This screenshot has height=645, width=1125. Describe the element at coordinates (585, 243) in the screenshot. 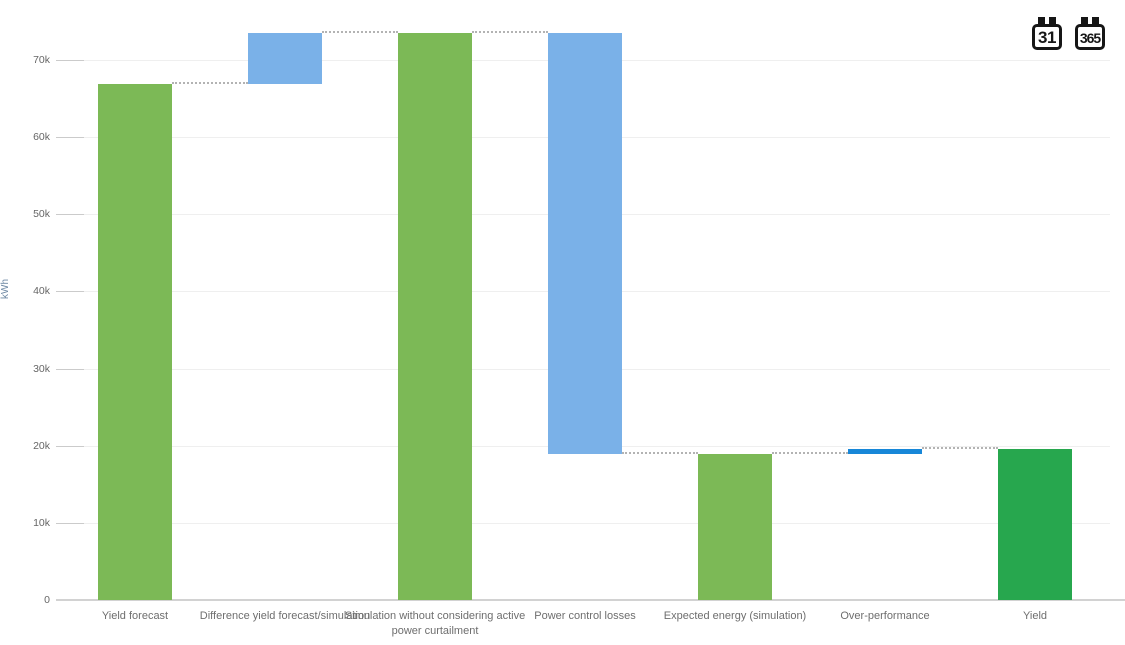

I see `bar-power-control-losses` at that location.